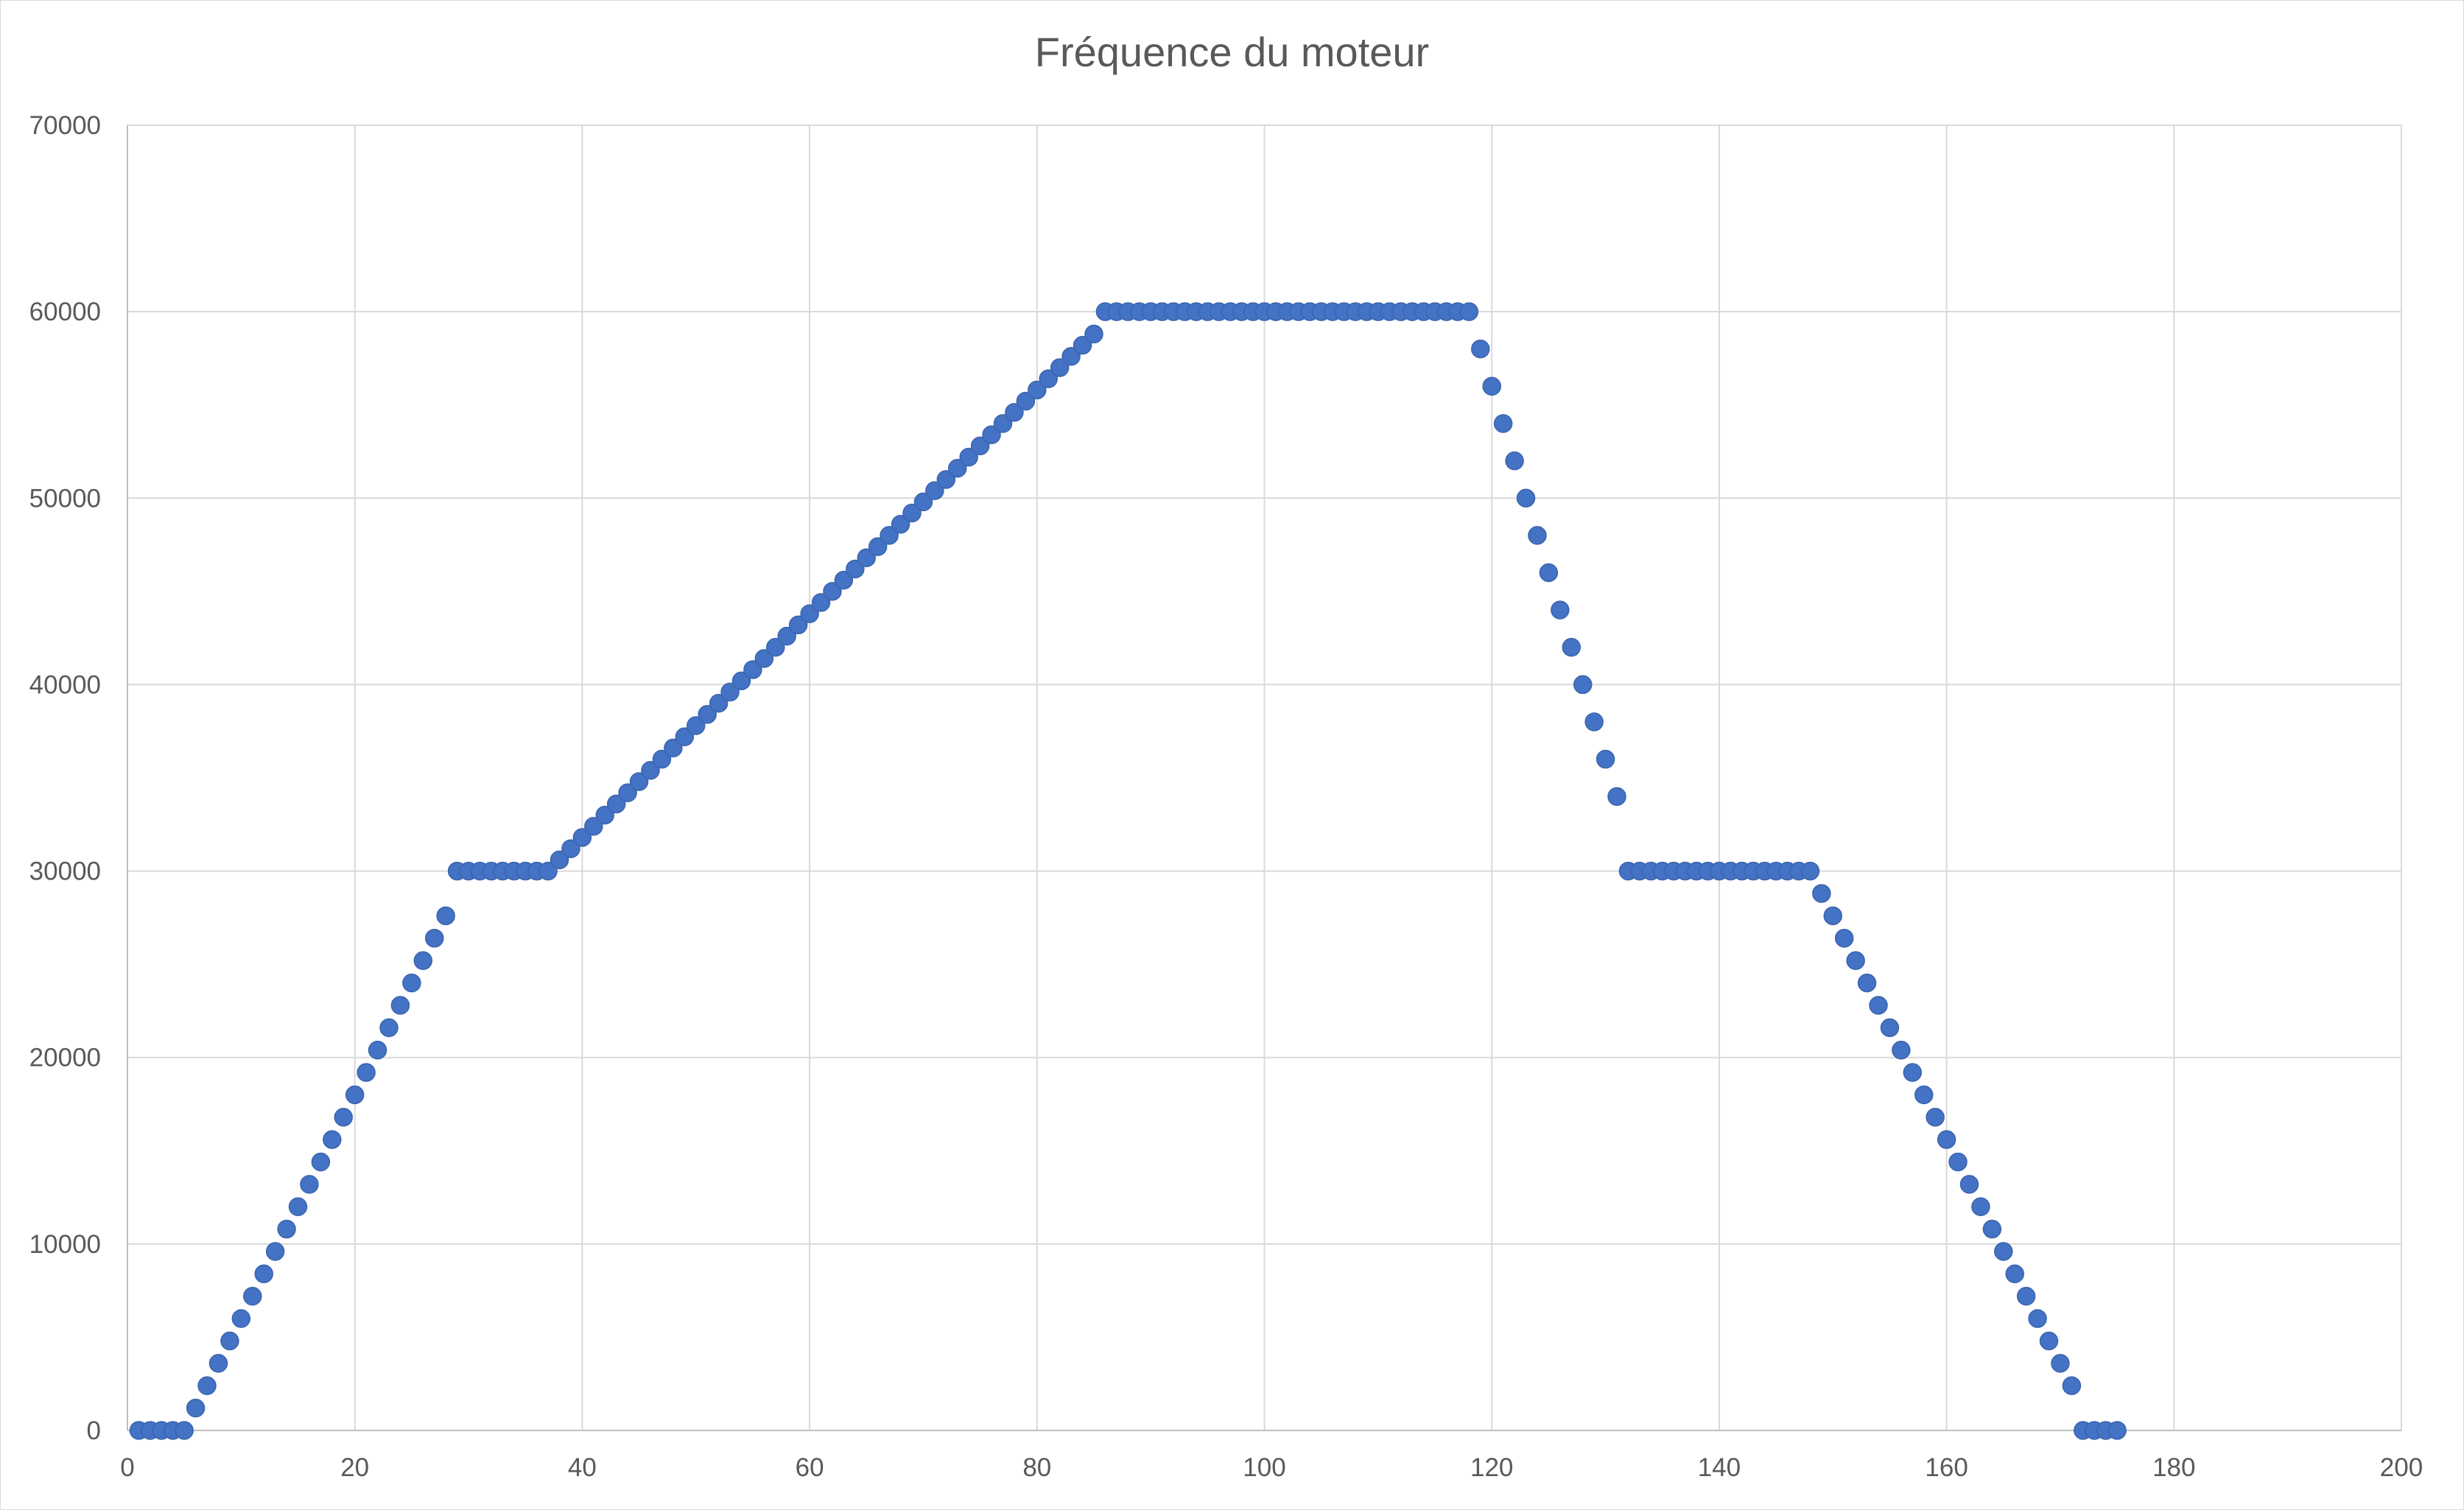 Image resolution: width=2464 pixels, height=1510 pixels. I want to click on chart-title: Fréquence du moteur, so click(1232, 52).